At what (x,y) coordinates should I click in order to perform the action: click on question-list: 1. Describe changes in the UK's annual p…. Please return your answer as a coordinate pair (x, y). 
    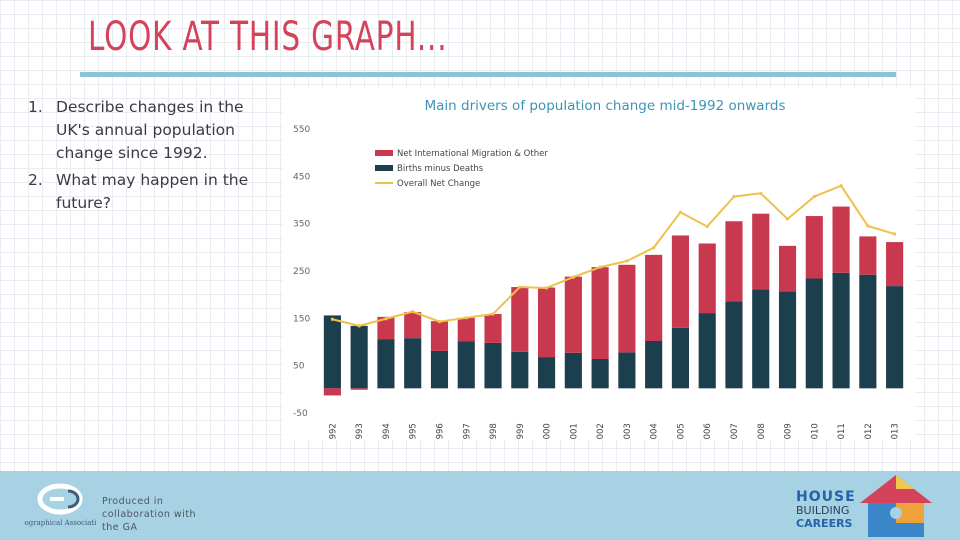
    Looking at the image, I should click on (153, 157).